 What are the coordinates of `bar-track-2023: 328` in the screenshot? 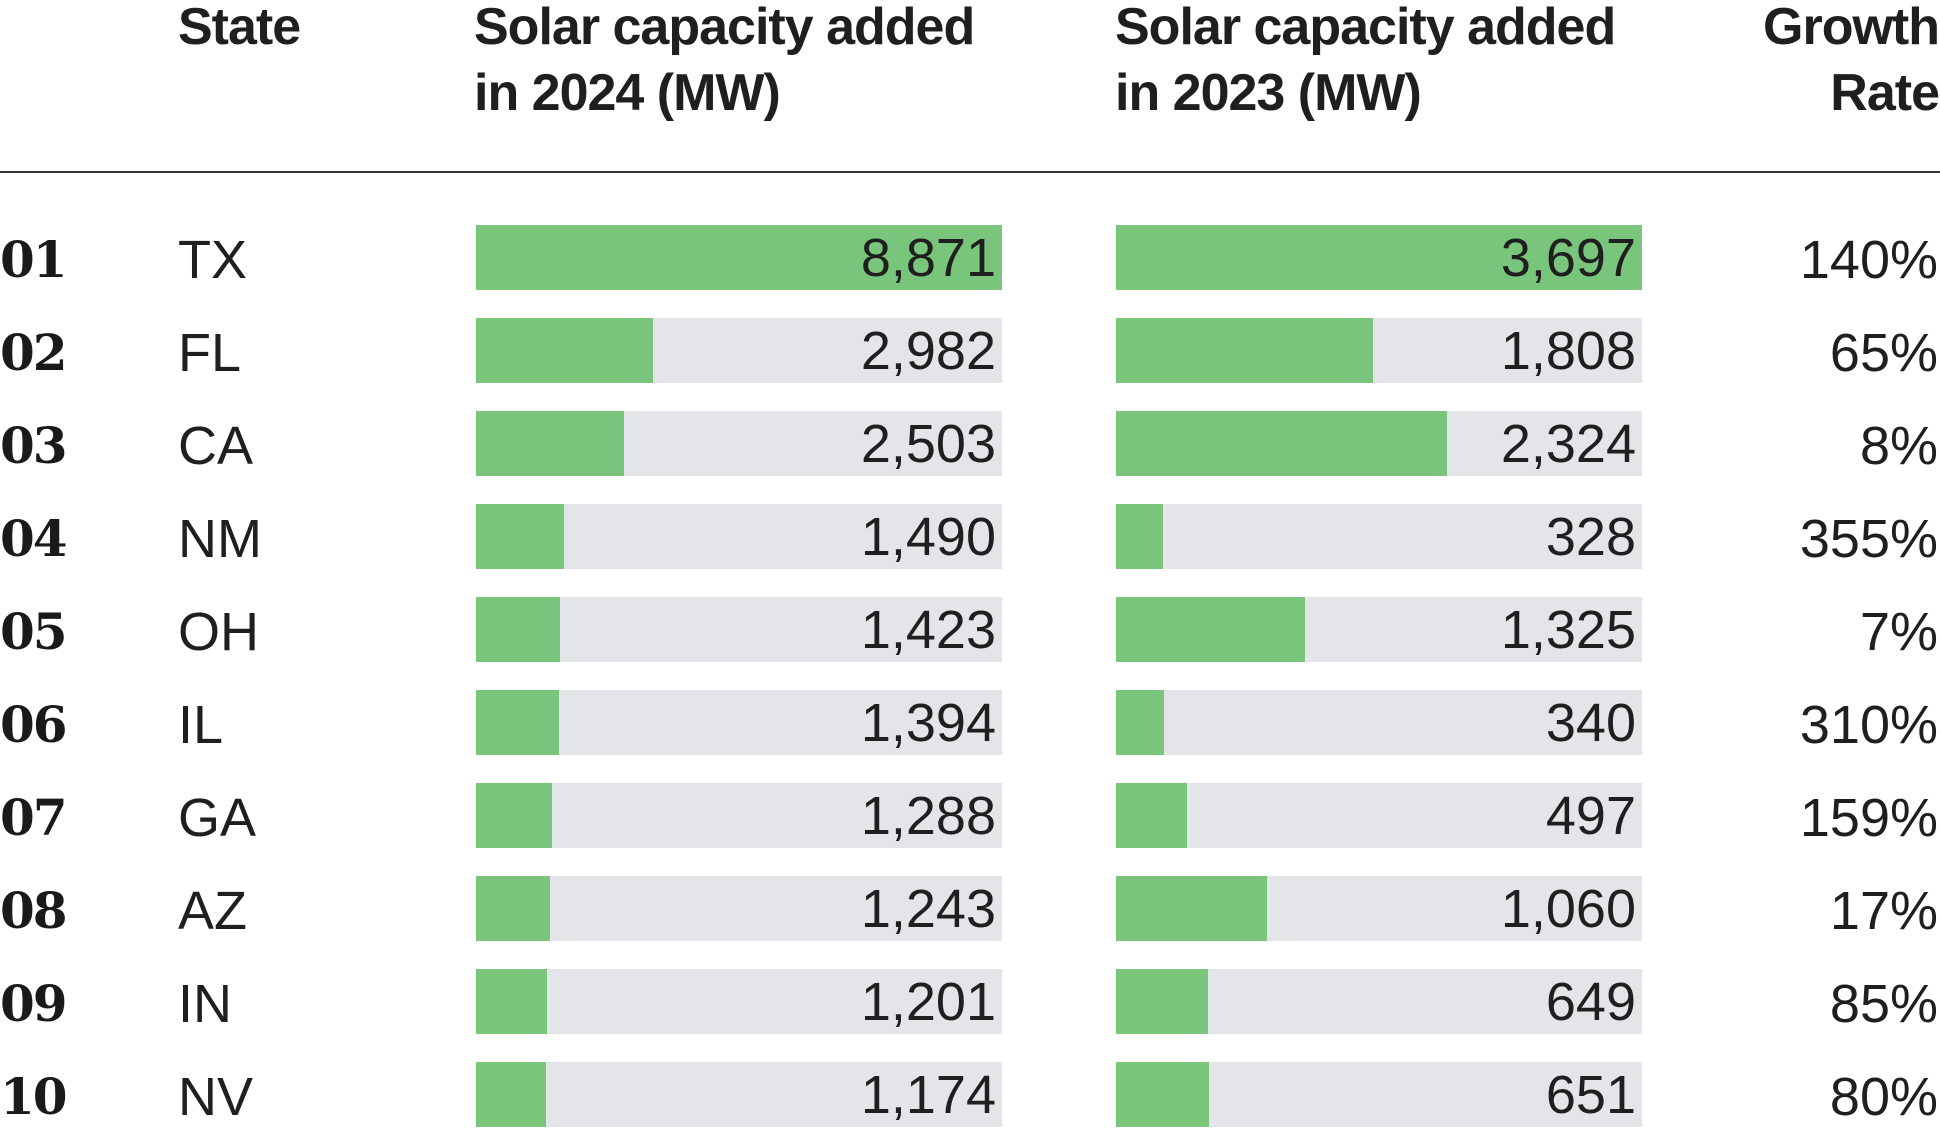 It's located at (1379, 536).